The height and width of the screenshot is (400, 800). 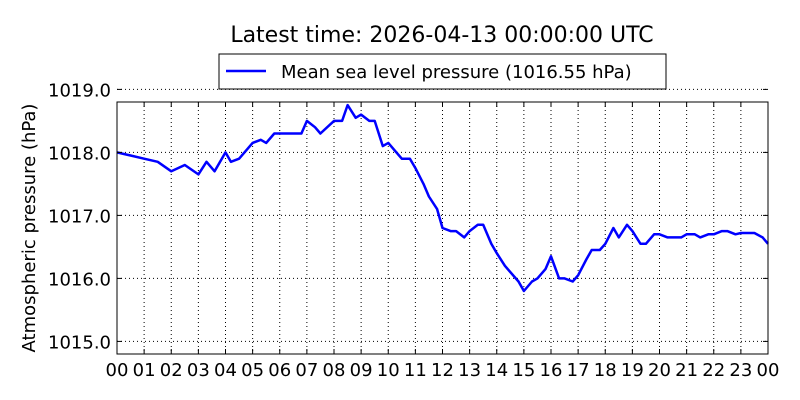 I want to click on x-tick-label: 04, so click(x=225, y=370).